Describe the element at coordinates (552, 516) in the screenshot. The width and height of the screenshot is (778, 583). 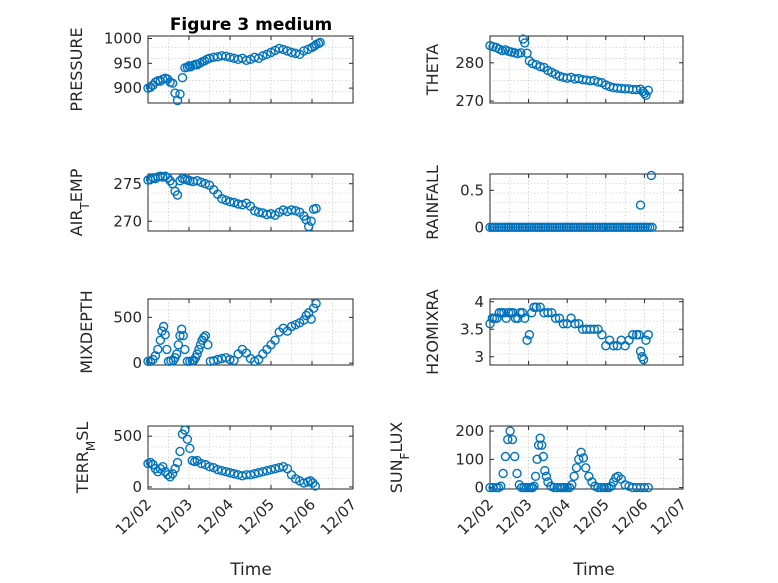
I see `x-tick-label: 12/04` at that location.